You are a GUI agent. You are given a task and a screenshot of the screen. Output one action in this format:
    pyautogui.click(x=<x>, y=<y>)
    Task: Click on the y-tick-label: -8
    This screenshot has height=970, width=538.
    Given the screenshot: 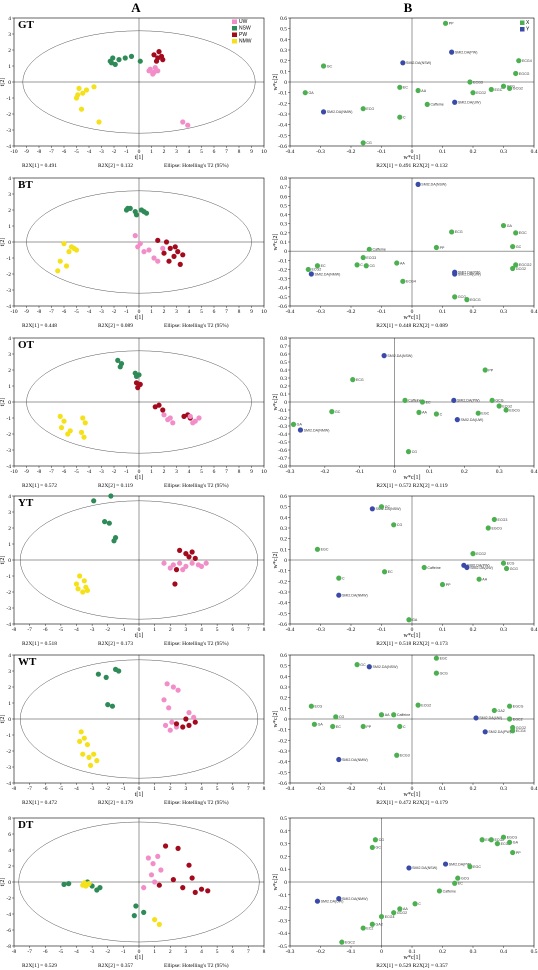 What is the action you would take?
    pyautogui.click(x=8, y=947)
    